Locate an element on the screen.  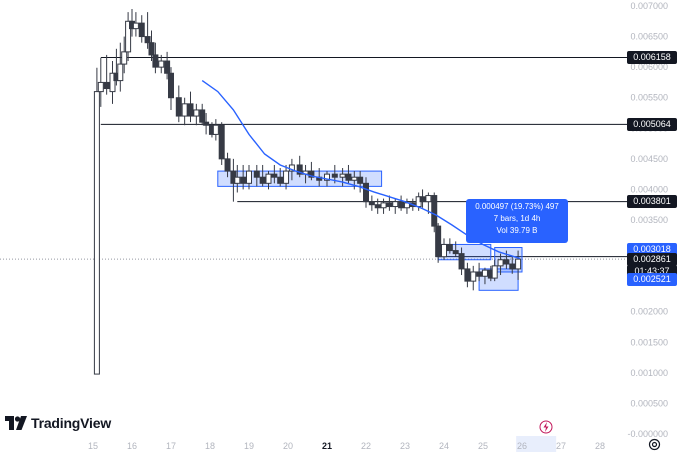
x-tick-label: 18 is located at coordinates (210, 446).